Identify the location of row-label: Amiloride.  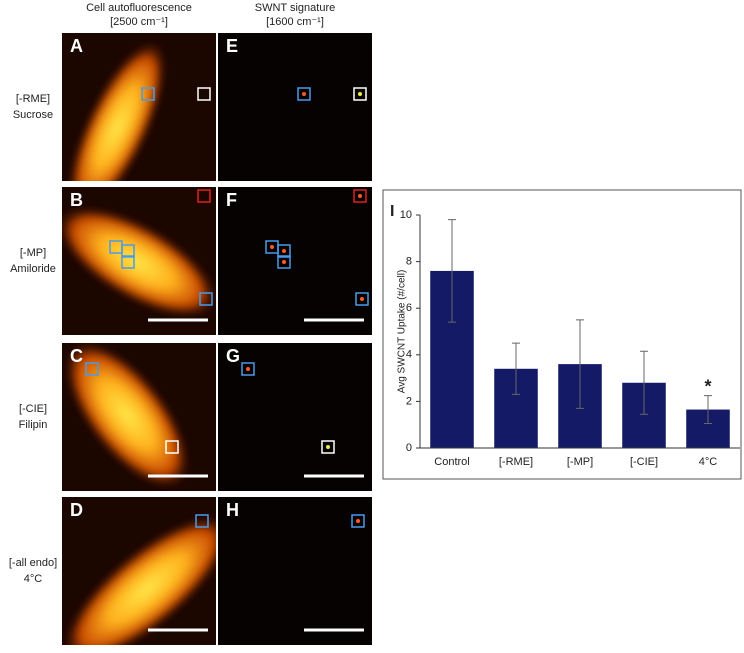
(33, 269).